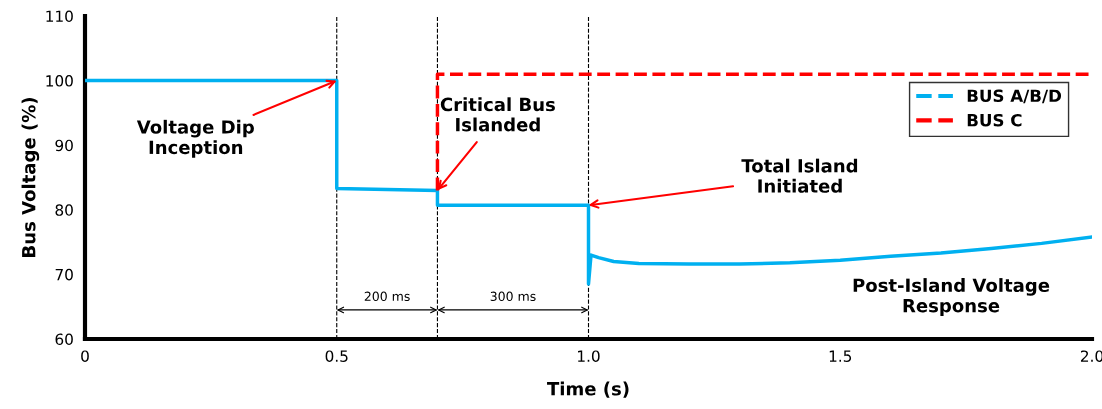  What do you see at coordinates (64, 210) in the screenshot?
I see `y-tick-label: 80` at bounding box center [64, 210].